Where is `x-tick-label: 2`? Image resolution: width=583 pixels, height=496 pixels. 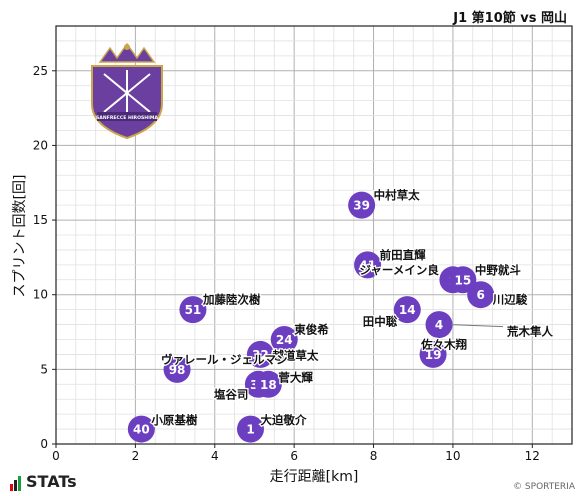 x-tick-label: 2 is located at coordinates (136, 456).